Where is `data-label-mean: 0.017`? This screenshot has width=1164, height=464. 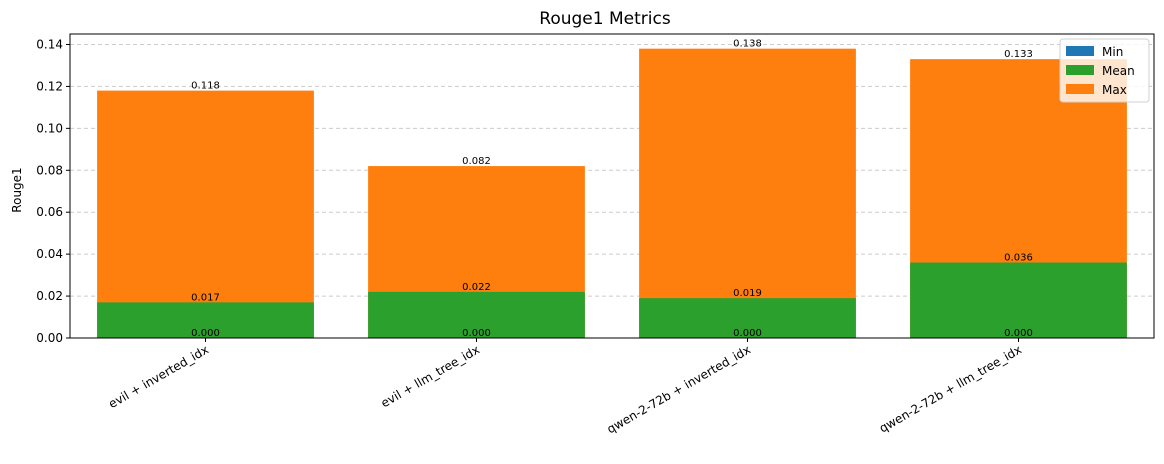
data-label-mean: 0.017 is located at coordinates (205, 297).